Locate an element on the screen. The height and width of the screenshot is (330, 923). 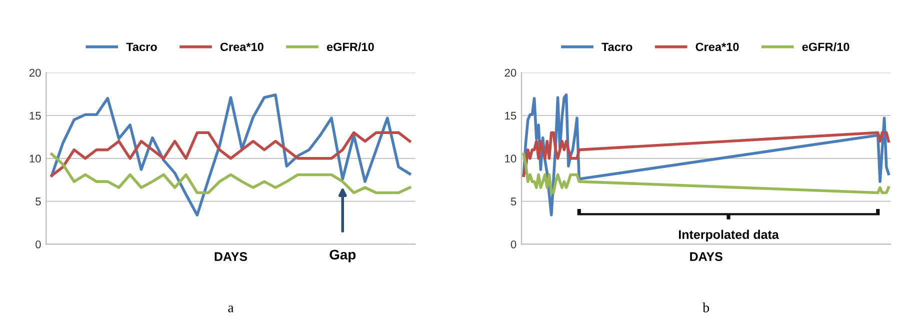
text: Gap is located at coordinates (343, 256).